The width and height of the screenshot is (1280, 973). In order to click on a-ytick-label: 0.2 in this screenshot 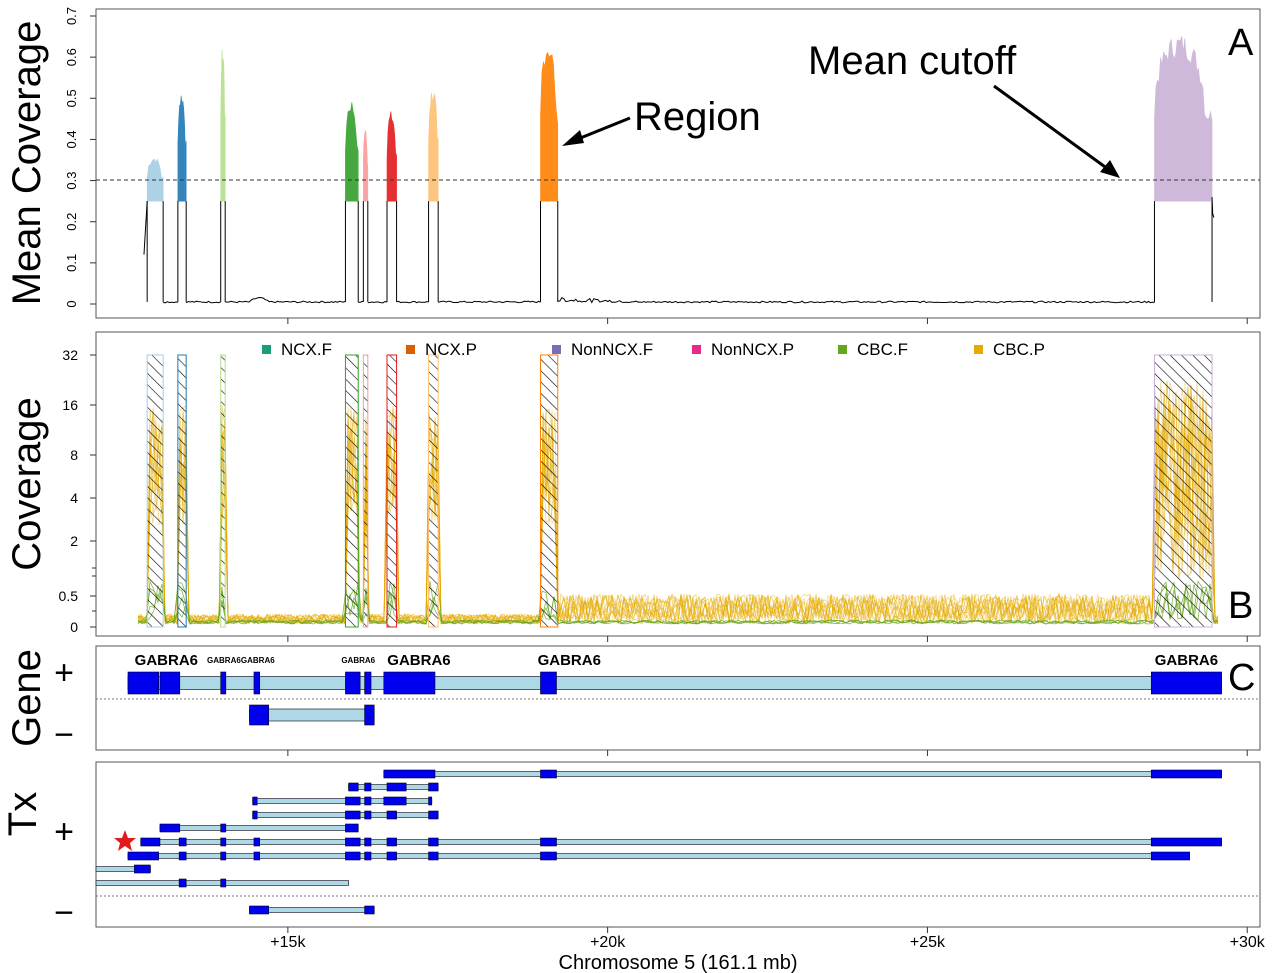, I will do `click(71, 222)`.